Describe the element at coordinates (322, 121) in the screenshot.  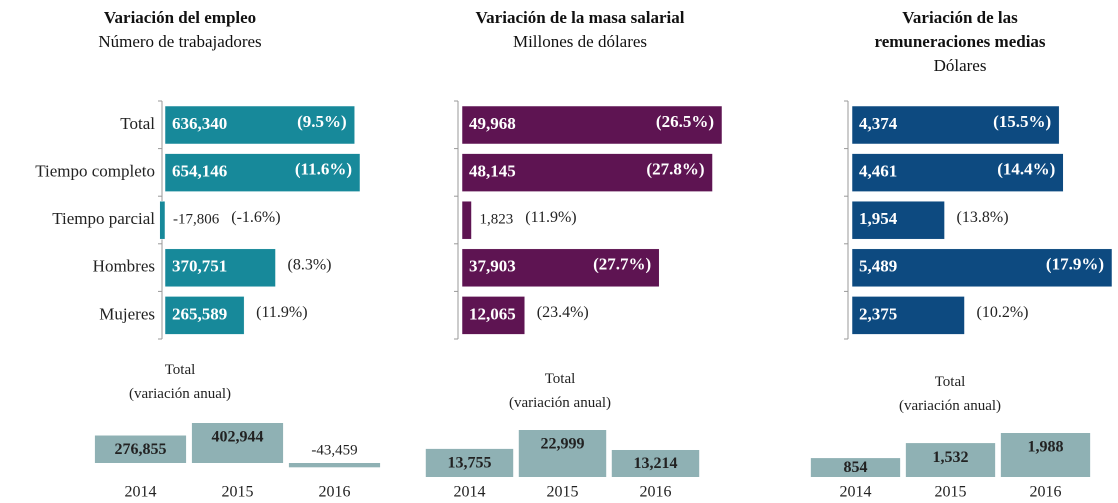
I see `percent-label: (9.5%)` at that location.